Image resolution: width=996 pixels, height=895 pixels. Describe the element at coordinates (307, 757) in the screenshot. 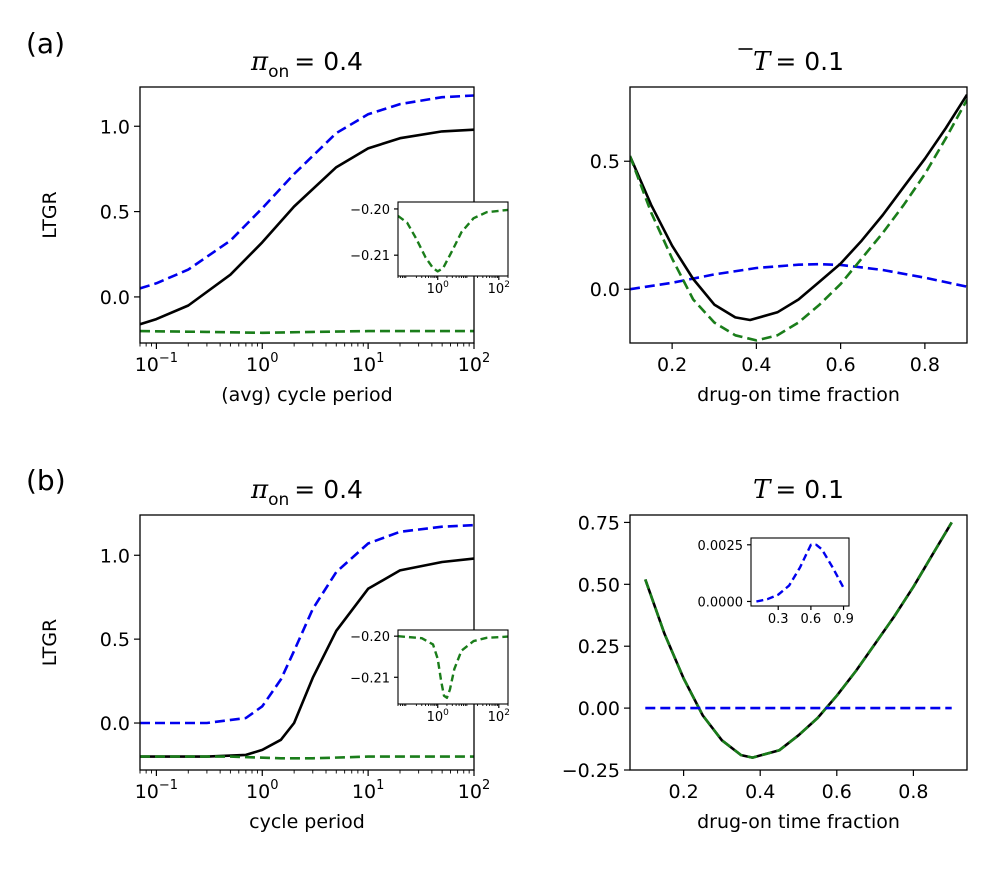

I see `b_left-series-green` at that location.